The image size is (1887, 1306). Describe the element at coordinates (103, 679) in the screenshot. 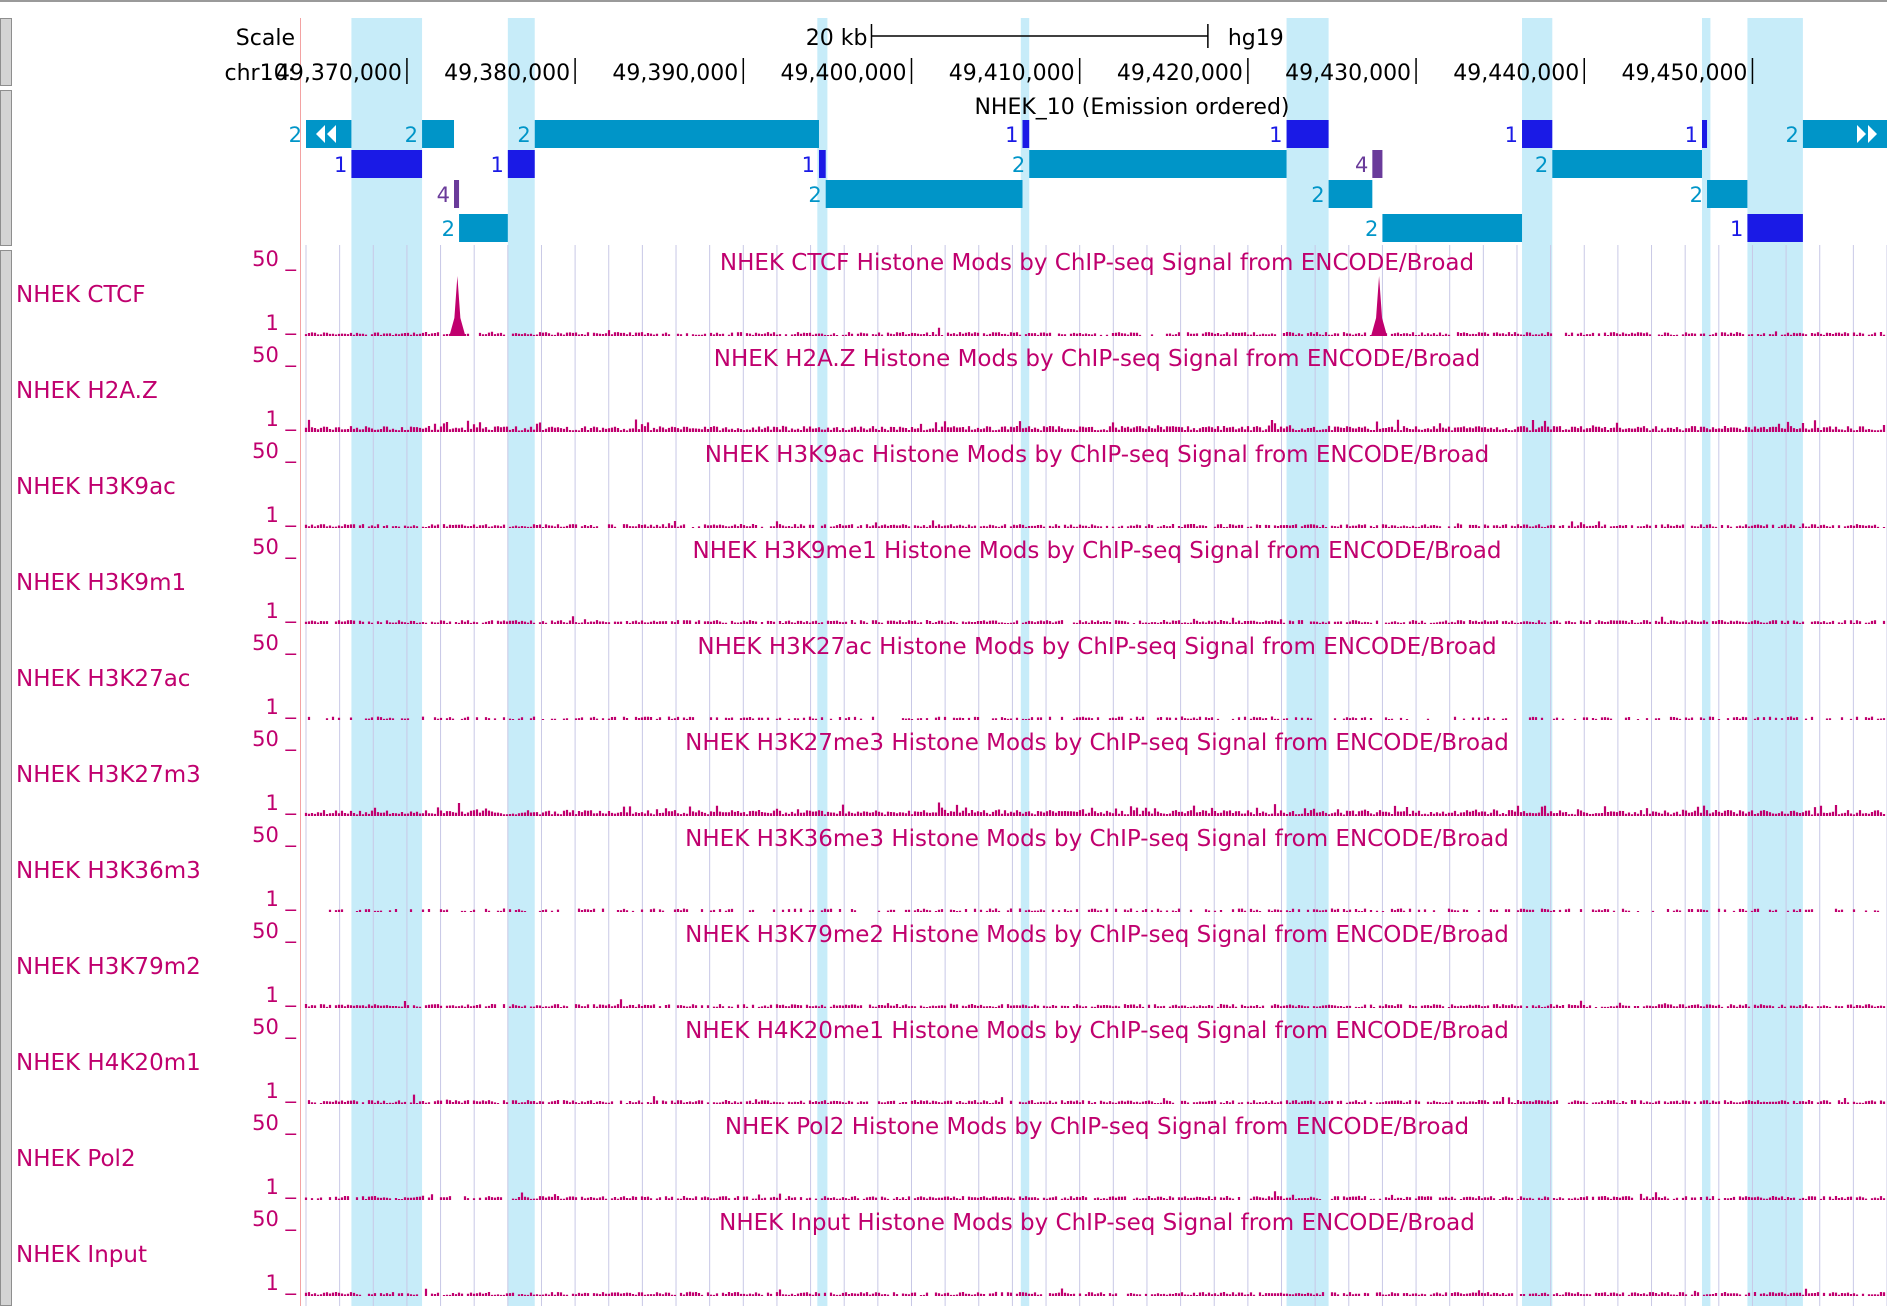

I see `track-label: NHEK H3K27ac` at that location.